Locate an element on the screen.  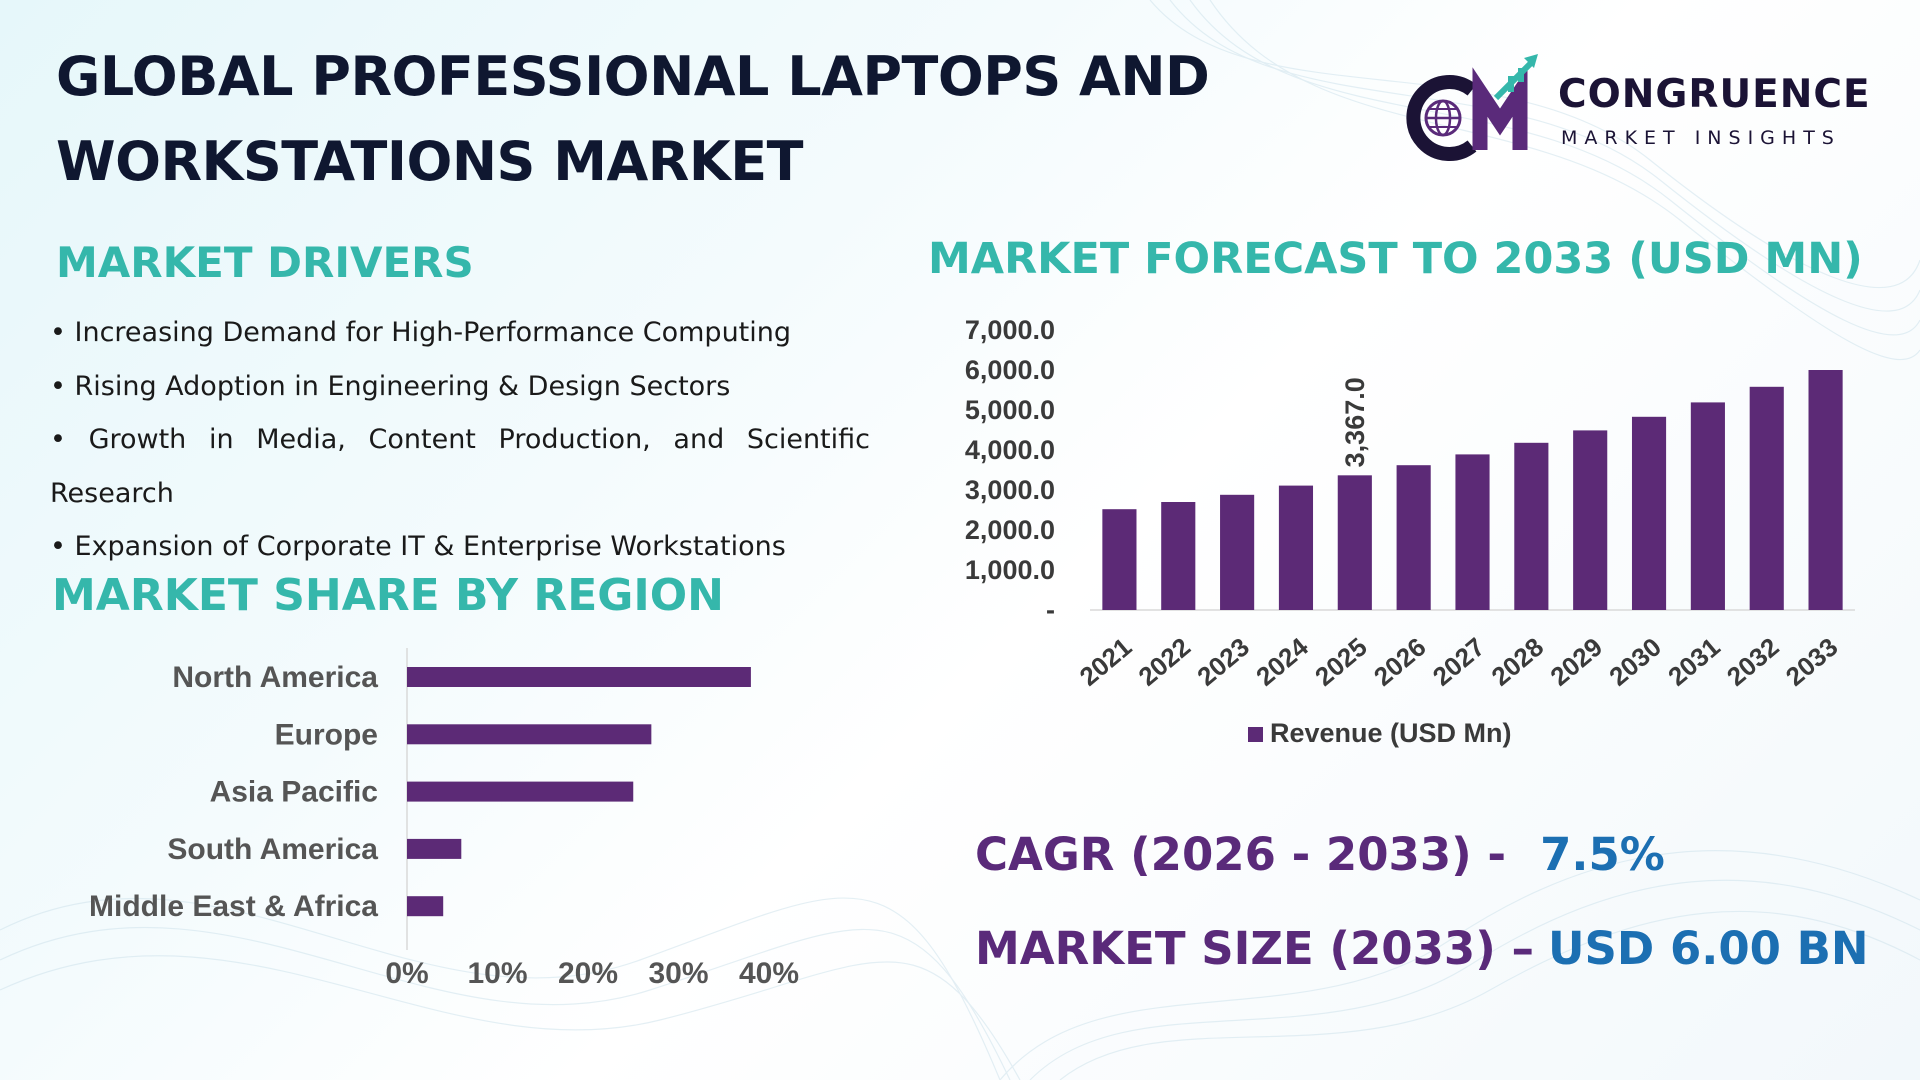
growth-arrow-icon is located at coordinates (1515, 77).